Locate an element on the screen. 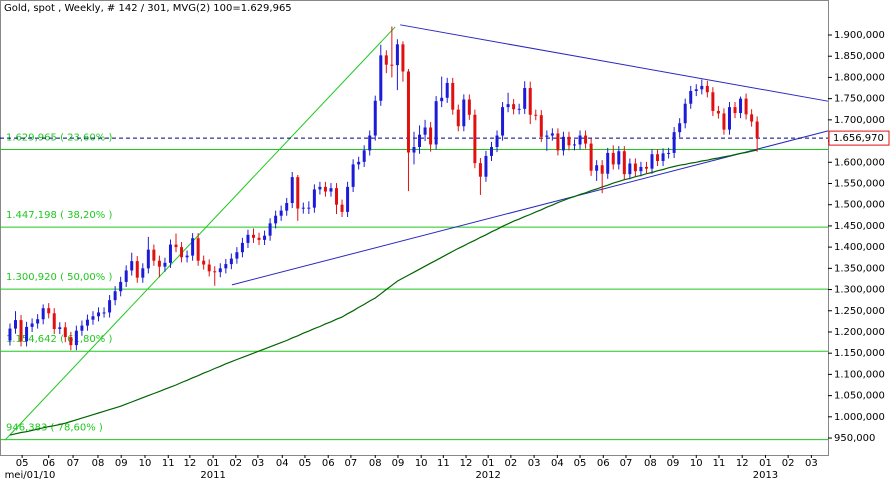 The image size is (892, 487). x-tick-label: 04 is located at coordinates (557, 463).